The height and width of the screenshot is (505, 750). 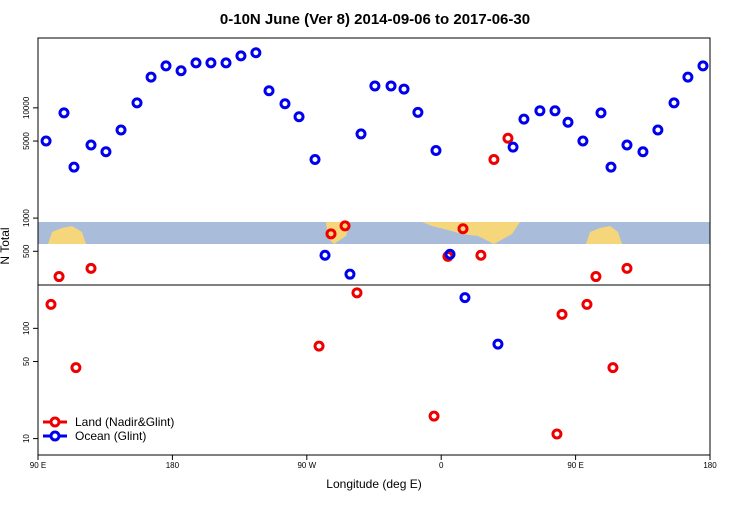 What do you see at coordinates (26, 107) in the screenshot?
I see `y-tick-label: 10000` at bounding box center [26, 107].